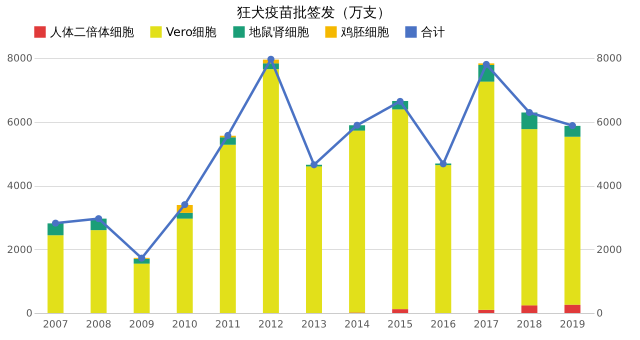 The height and width of the screenshot is (340, 640). Describe the element at coordinates (55, 325) in the screenshot. I see `x-tick-label: 2007` at that location.